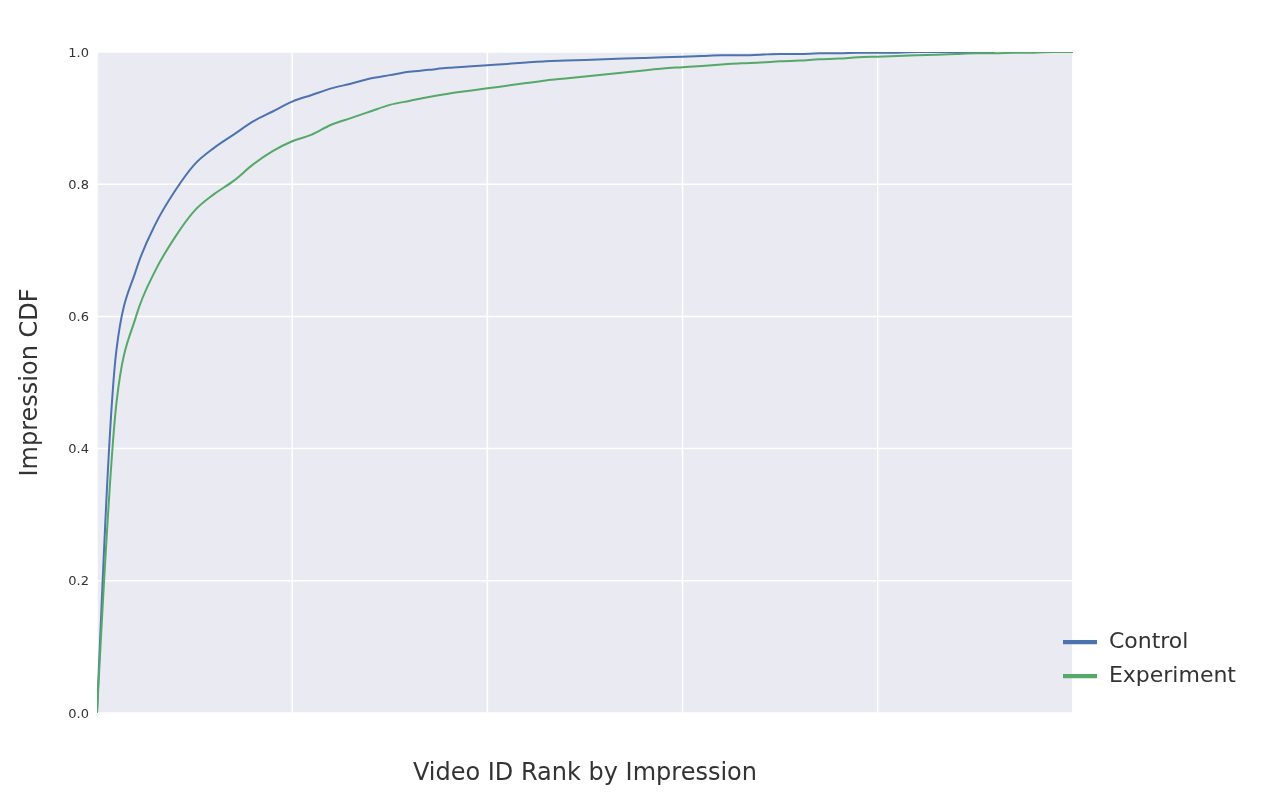 The width and height of the screenshot is (1284, 796). I want to click on legend-label: Control, so click(1148, 640).